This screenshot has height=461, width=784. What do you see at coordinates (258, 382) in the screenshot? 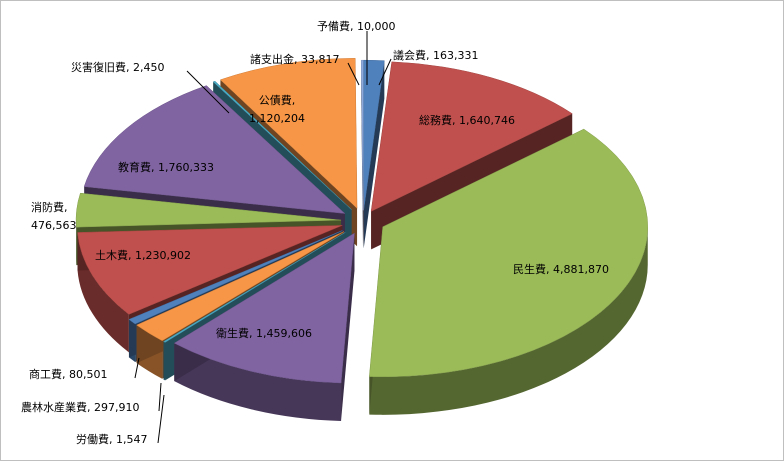
I see `slice-side-eisei` at bounding box center [258, 382].